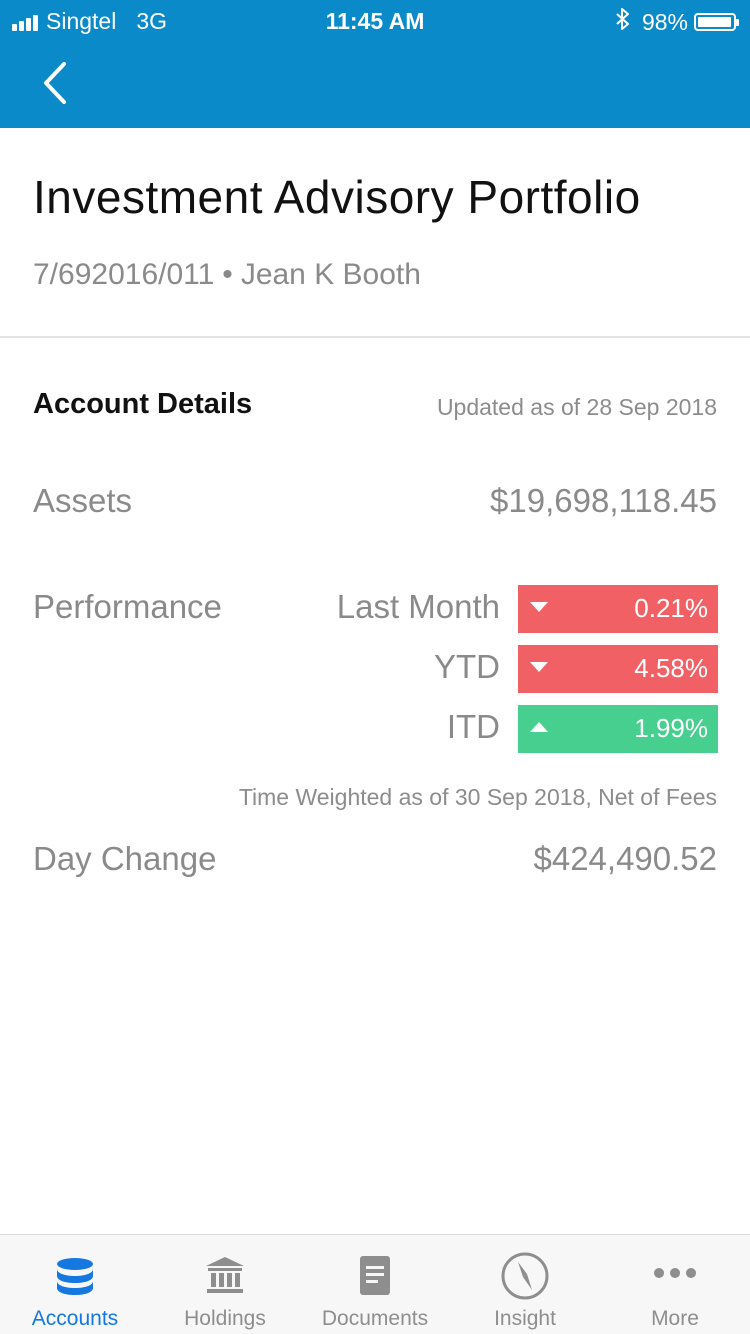  What do you see at coordinates (124, 274) in the screenshot?
I see `account-number: 7/692016/011` at bounding box center [124, 274].